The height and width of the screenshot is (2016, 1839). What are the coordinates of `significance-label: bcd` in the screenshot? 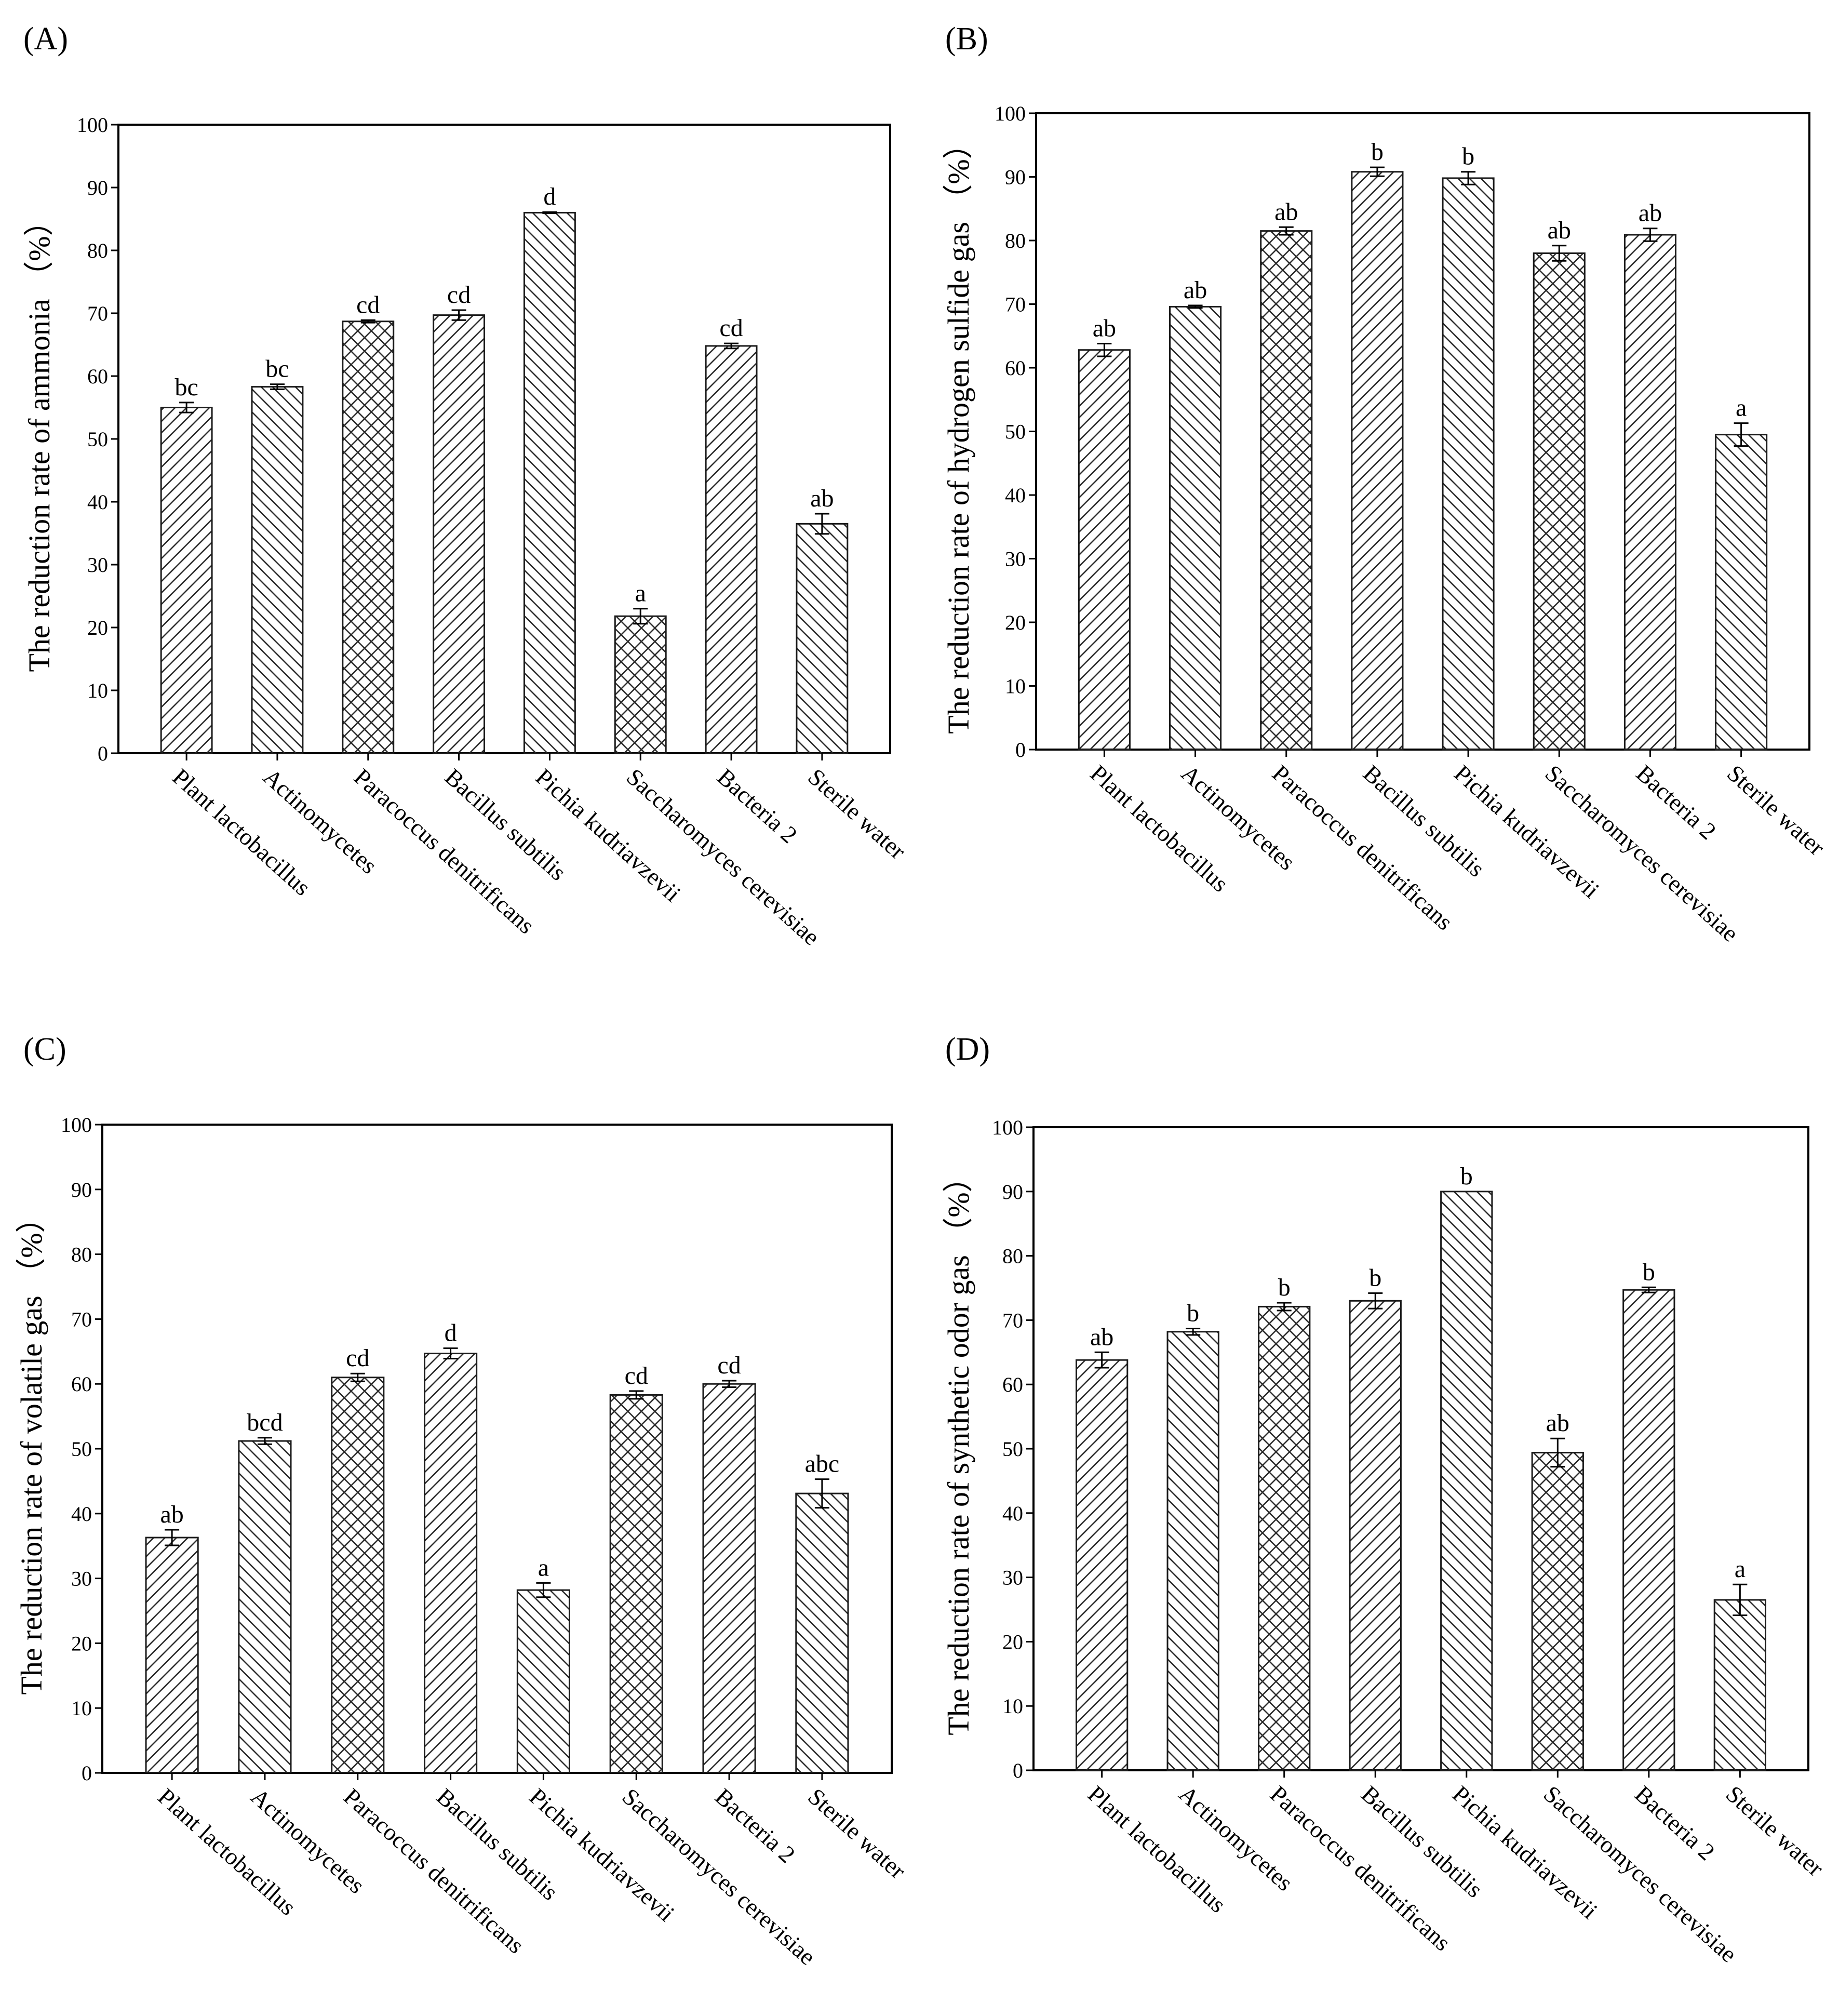 It's located at (265, 1422).